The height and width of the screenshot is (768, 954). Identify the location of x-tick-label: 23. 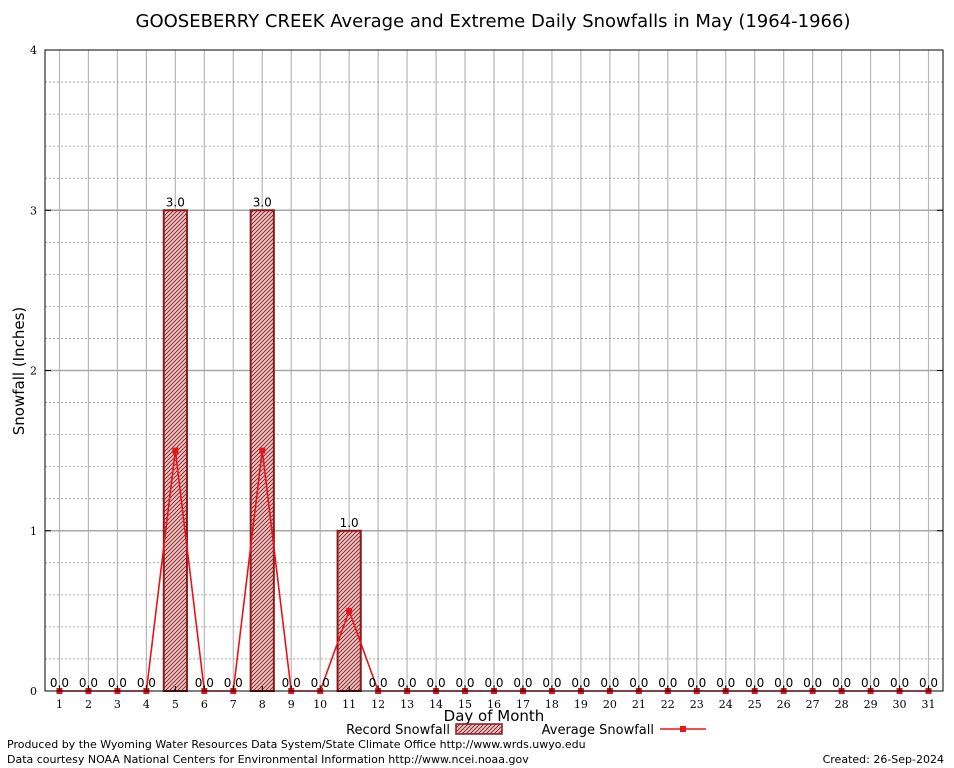
(697, 704).